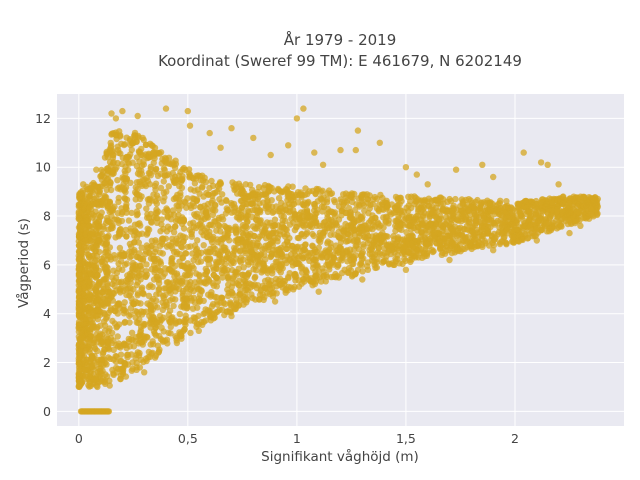 Image resolution: width=640 pixels, height=480 pixels. I want to click on y-tick-label: 0, so click(47, 411).